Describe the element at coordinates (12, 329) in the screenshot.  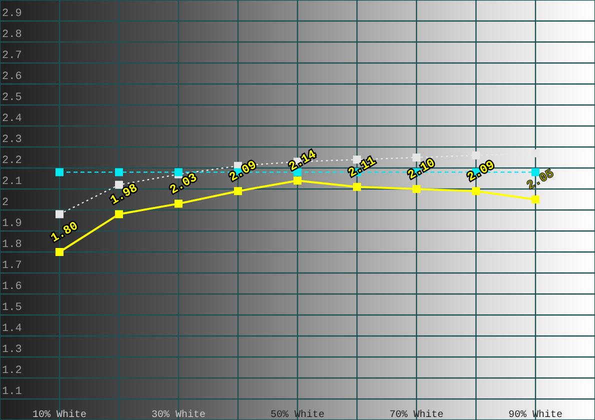
I see `y-tick-label: 1.4` at that location.